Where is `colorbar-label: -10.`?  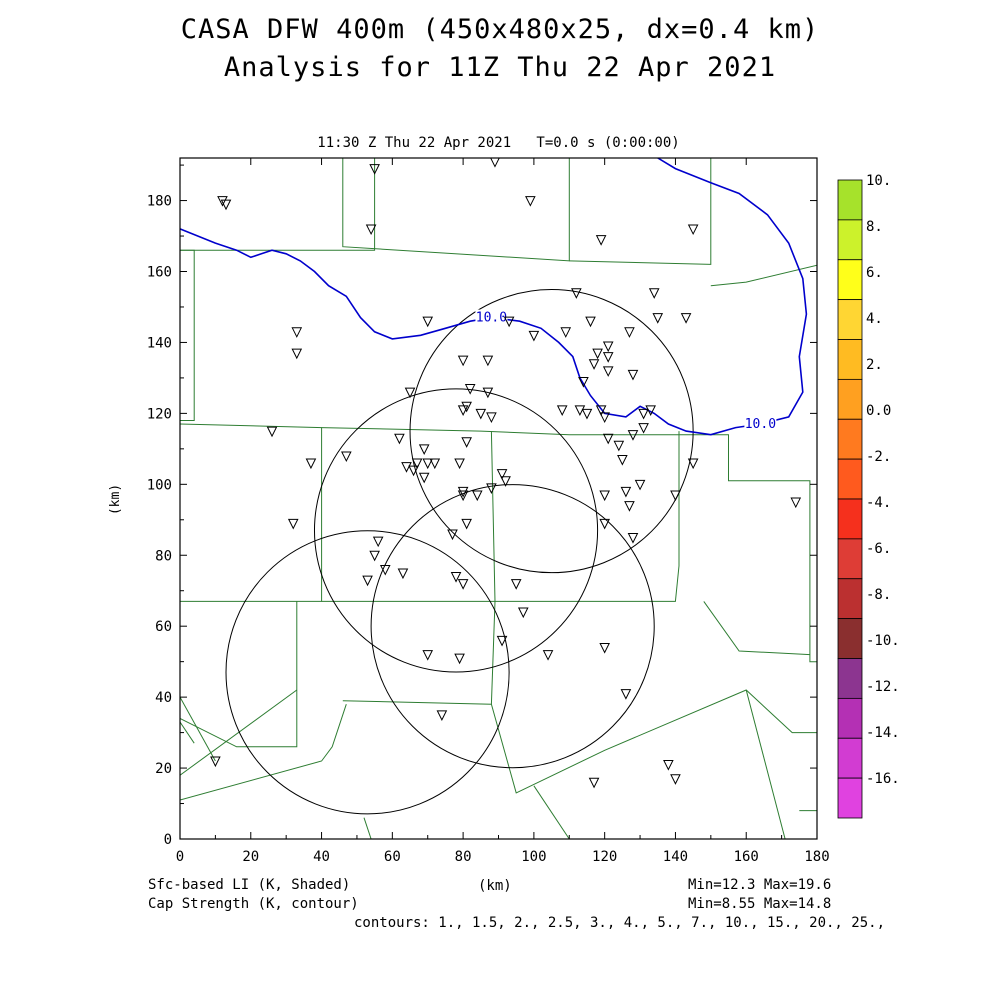 colorbar-label: -10. is located at coordinates (883, 641).